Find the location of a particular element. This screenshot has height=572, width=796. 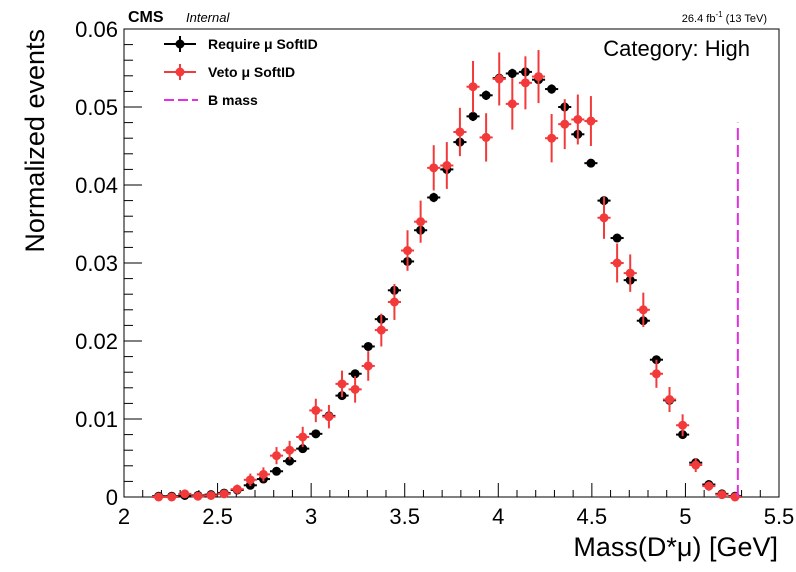

x-tick-label: 4.5 is located at coordinates (592, 516).